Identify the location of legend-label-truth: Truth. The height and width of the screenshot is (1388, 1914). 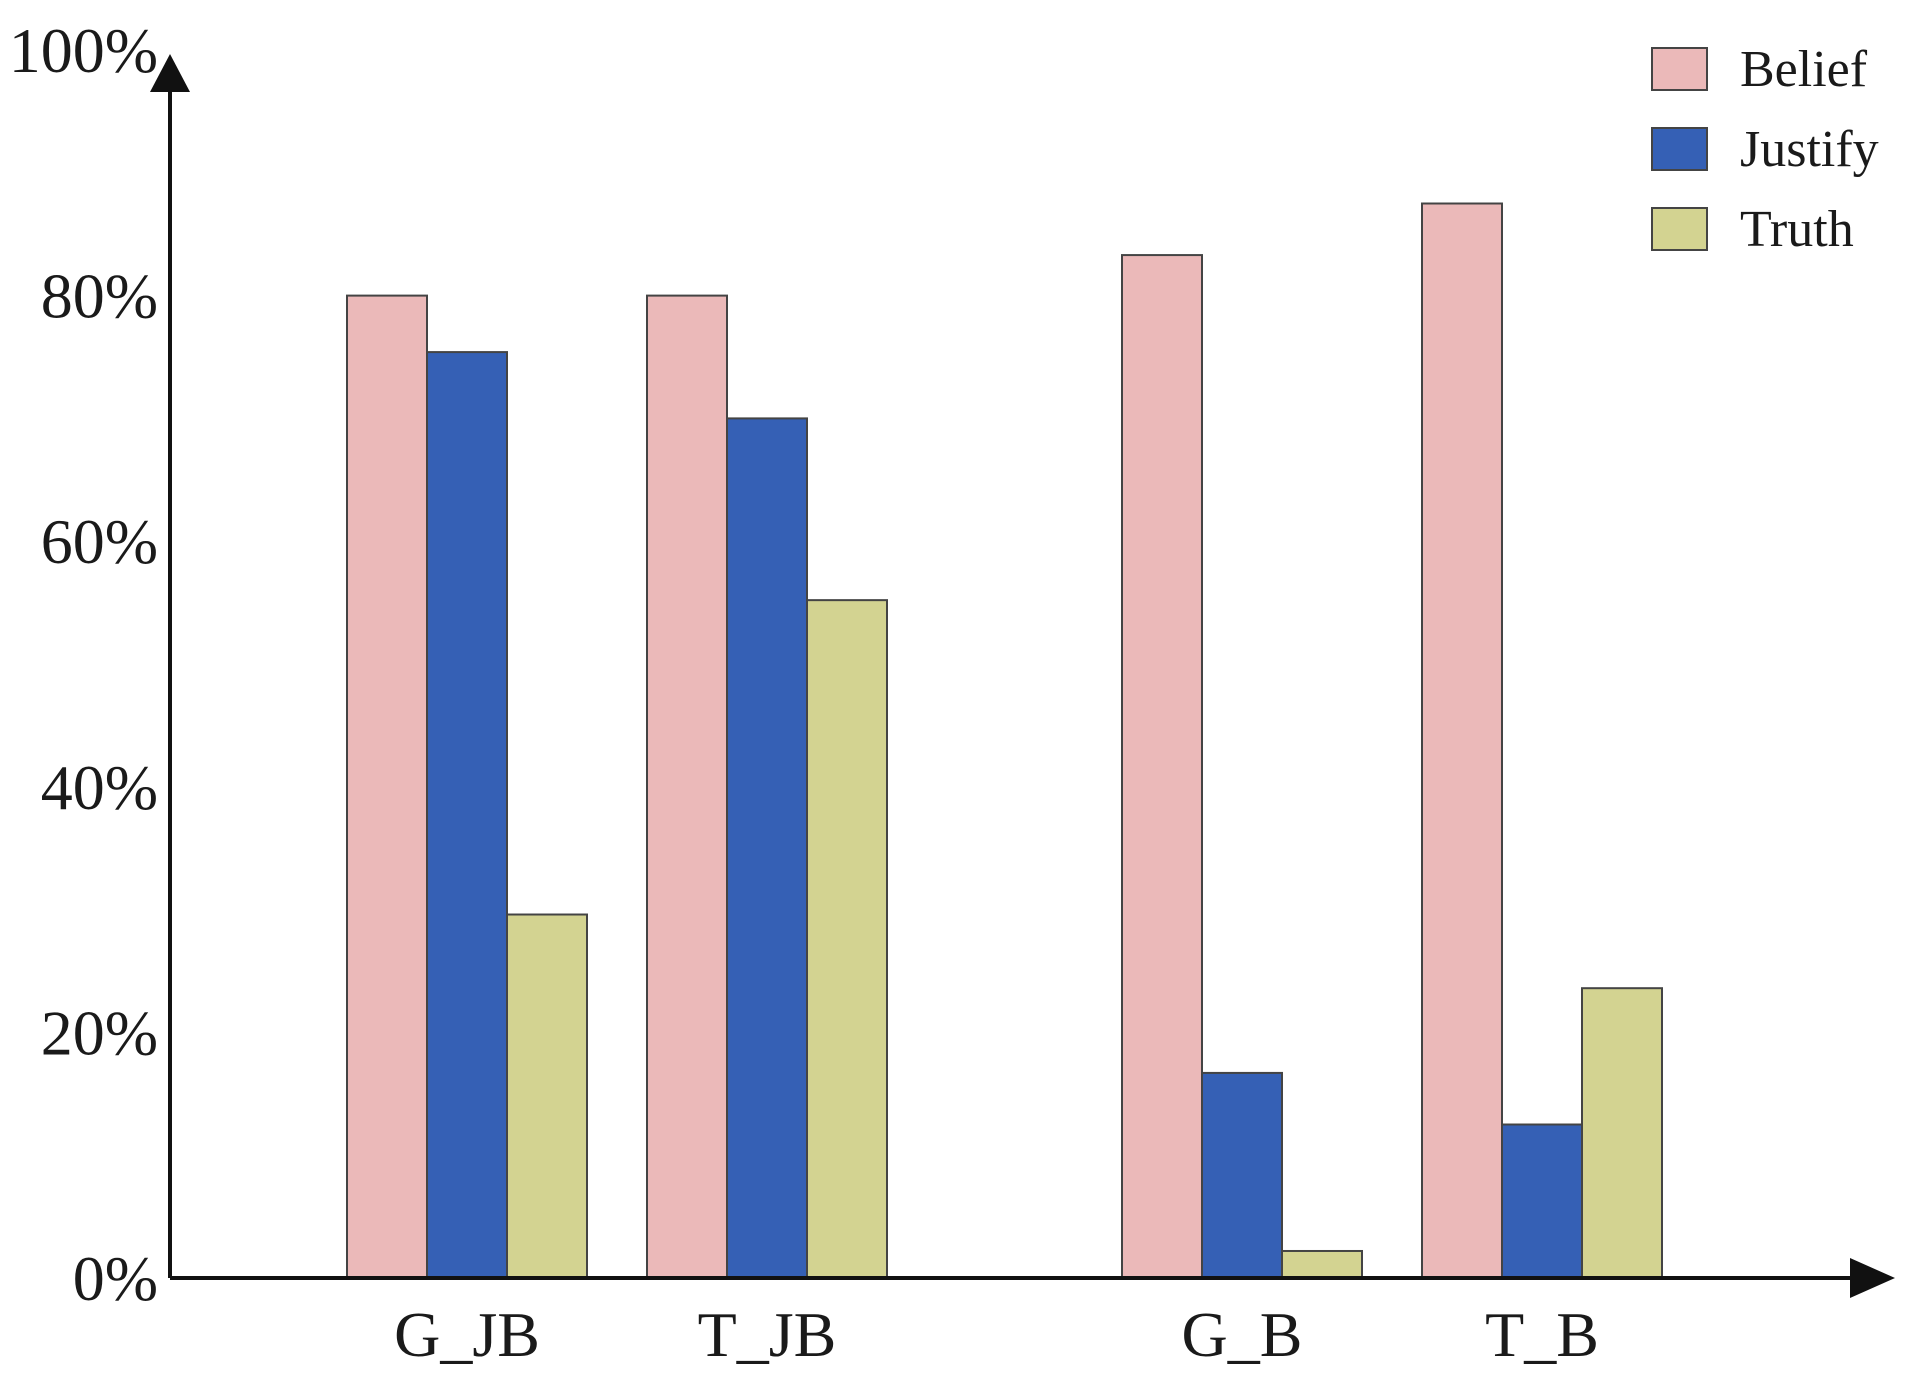
(1797, 229).